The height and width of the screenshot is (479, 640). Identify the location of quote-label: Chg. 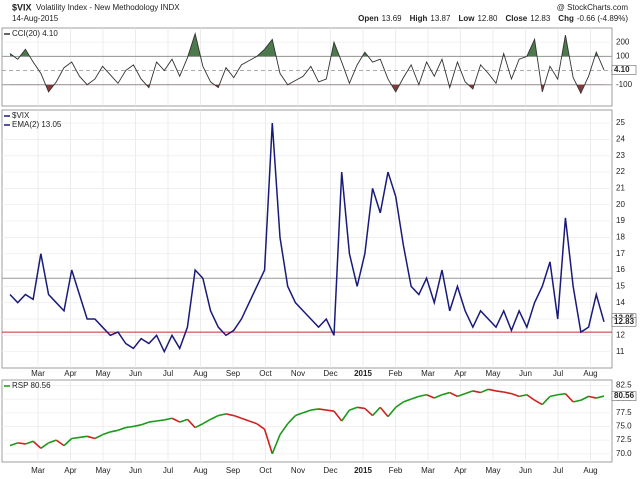
(566, 18).